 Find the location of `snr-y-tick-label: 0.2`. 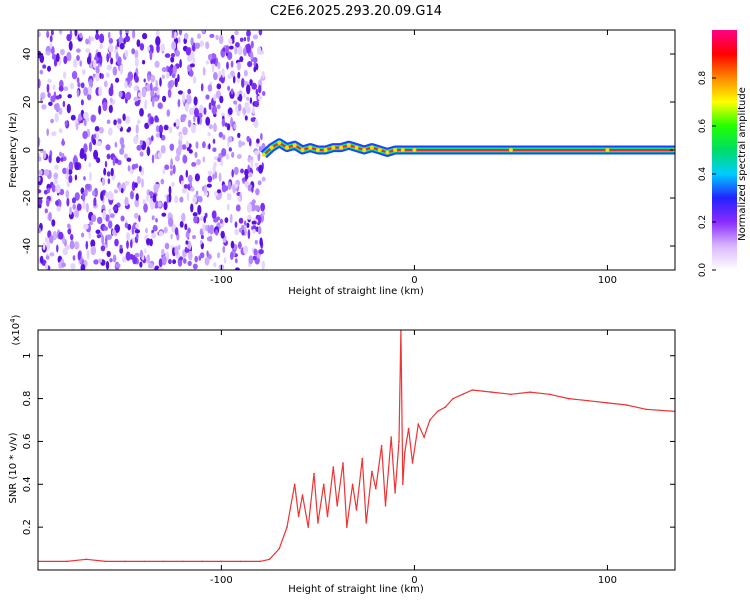

snr-y-tick-label: 0.2 is located at coordinates (27, 527).